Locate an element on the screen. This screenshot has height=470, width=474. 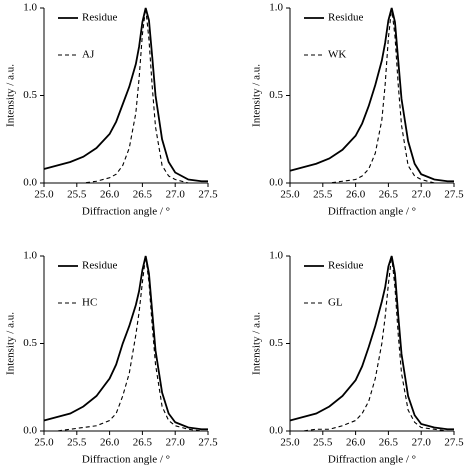
legend-label: GL is located at coordinates (335, 303).